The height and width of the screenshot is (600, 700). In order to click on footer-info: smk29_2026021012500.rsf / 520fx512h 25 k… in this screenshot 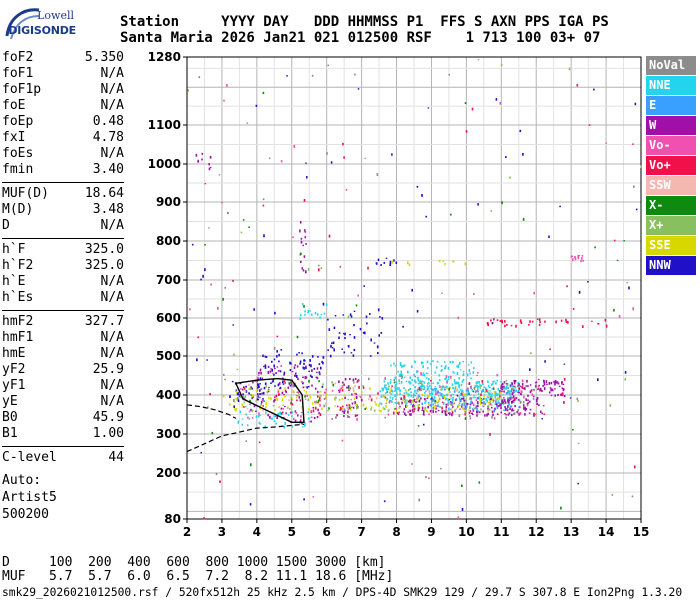, I will do `click(342, 592)`.